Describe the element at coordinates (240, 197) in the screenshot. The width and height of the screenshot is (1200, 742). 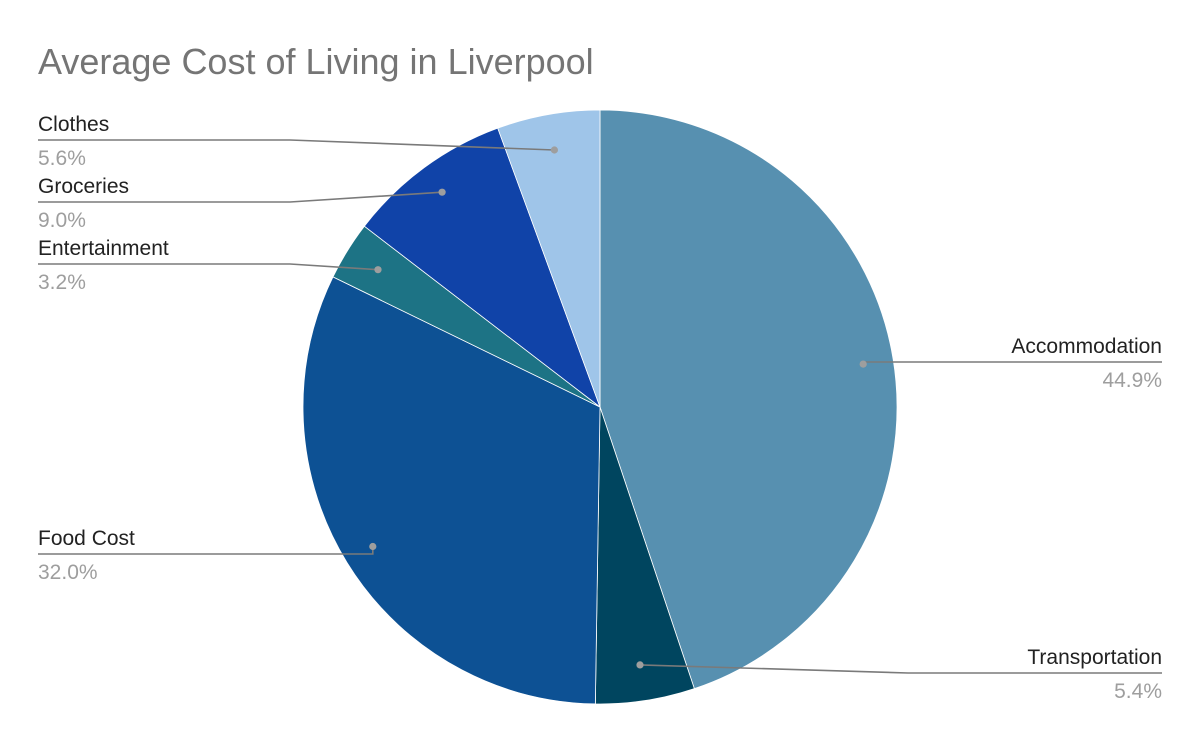
I see `leader-line-groceries` at that location.